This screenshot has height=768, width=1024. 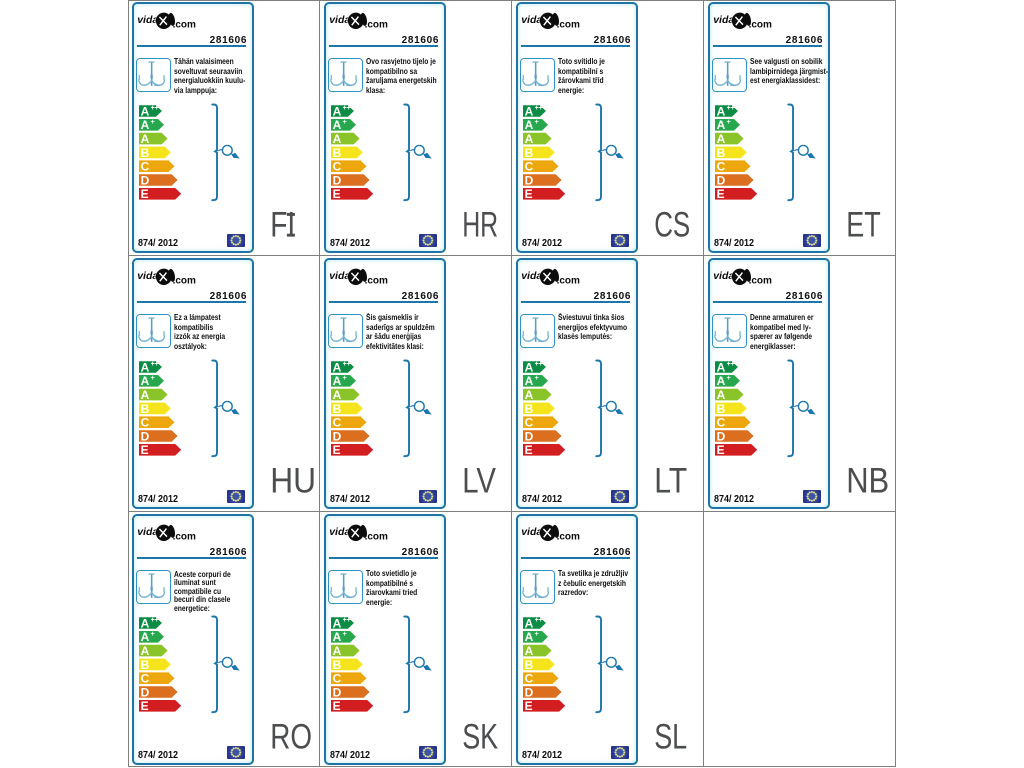 What do you see at coordinates (863, 225) in the screenshot?
I see `svg-text: ET` at bounding box center [863, 225].